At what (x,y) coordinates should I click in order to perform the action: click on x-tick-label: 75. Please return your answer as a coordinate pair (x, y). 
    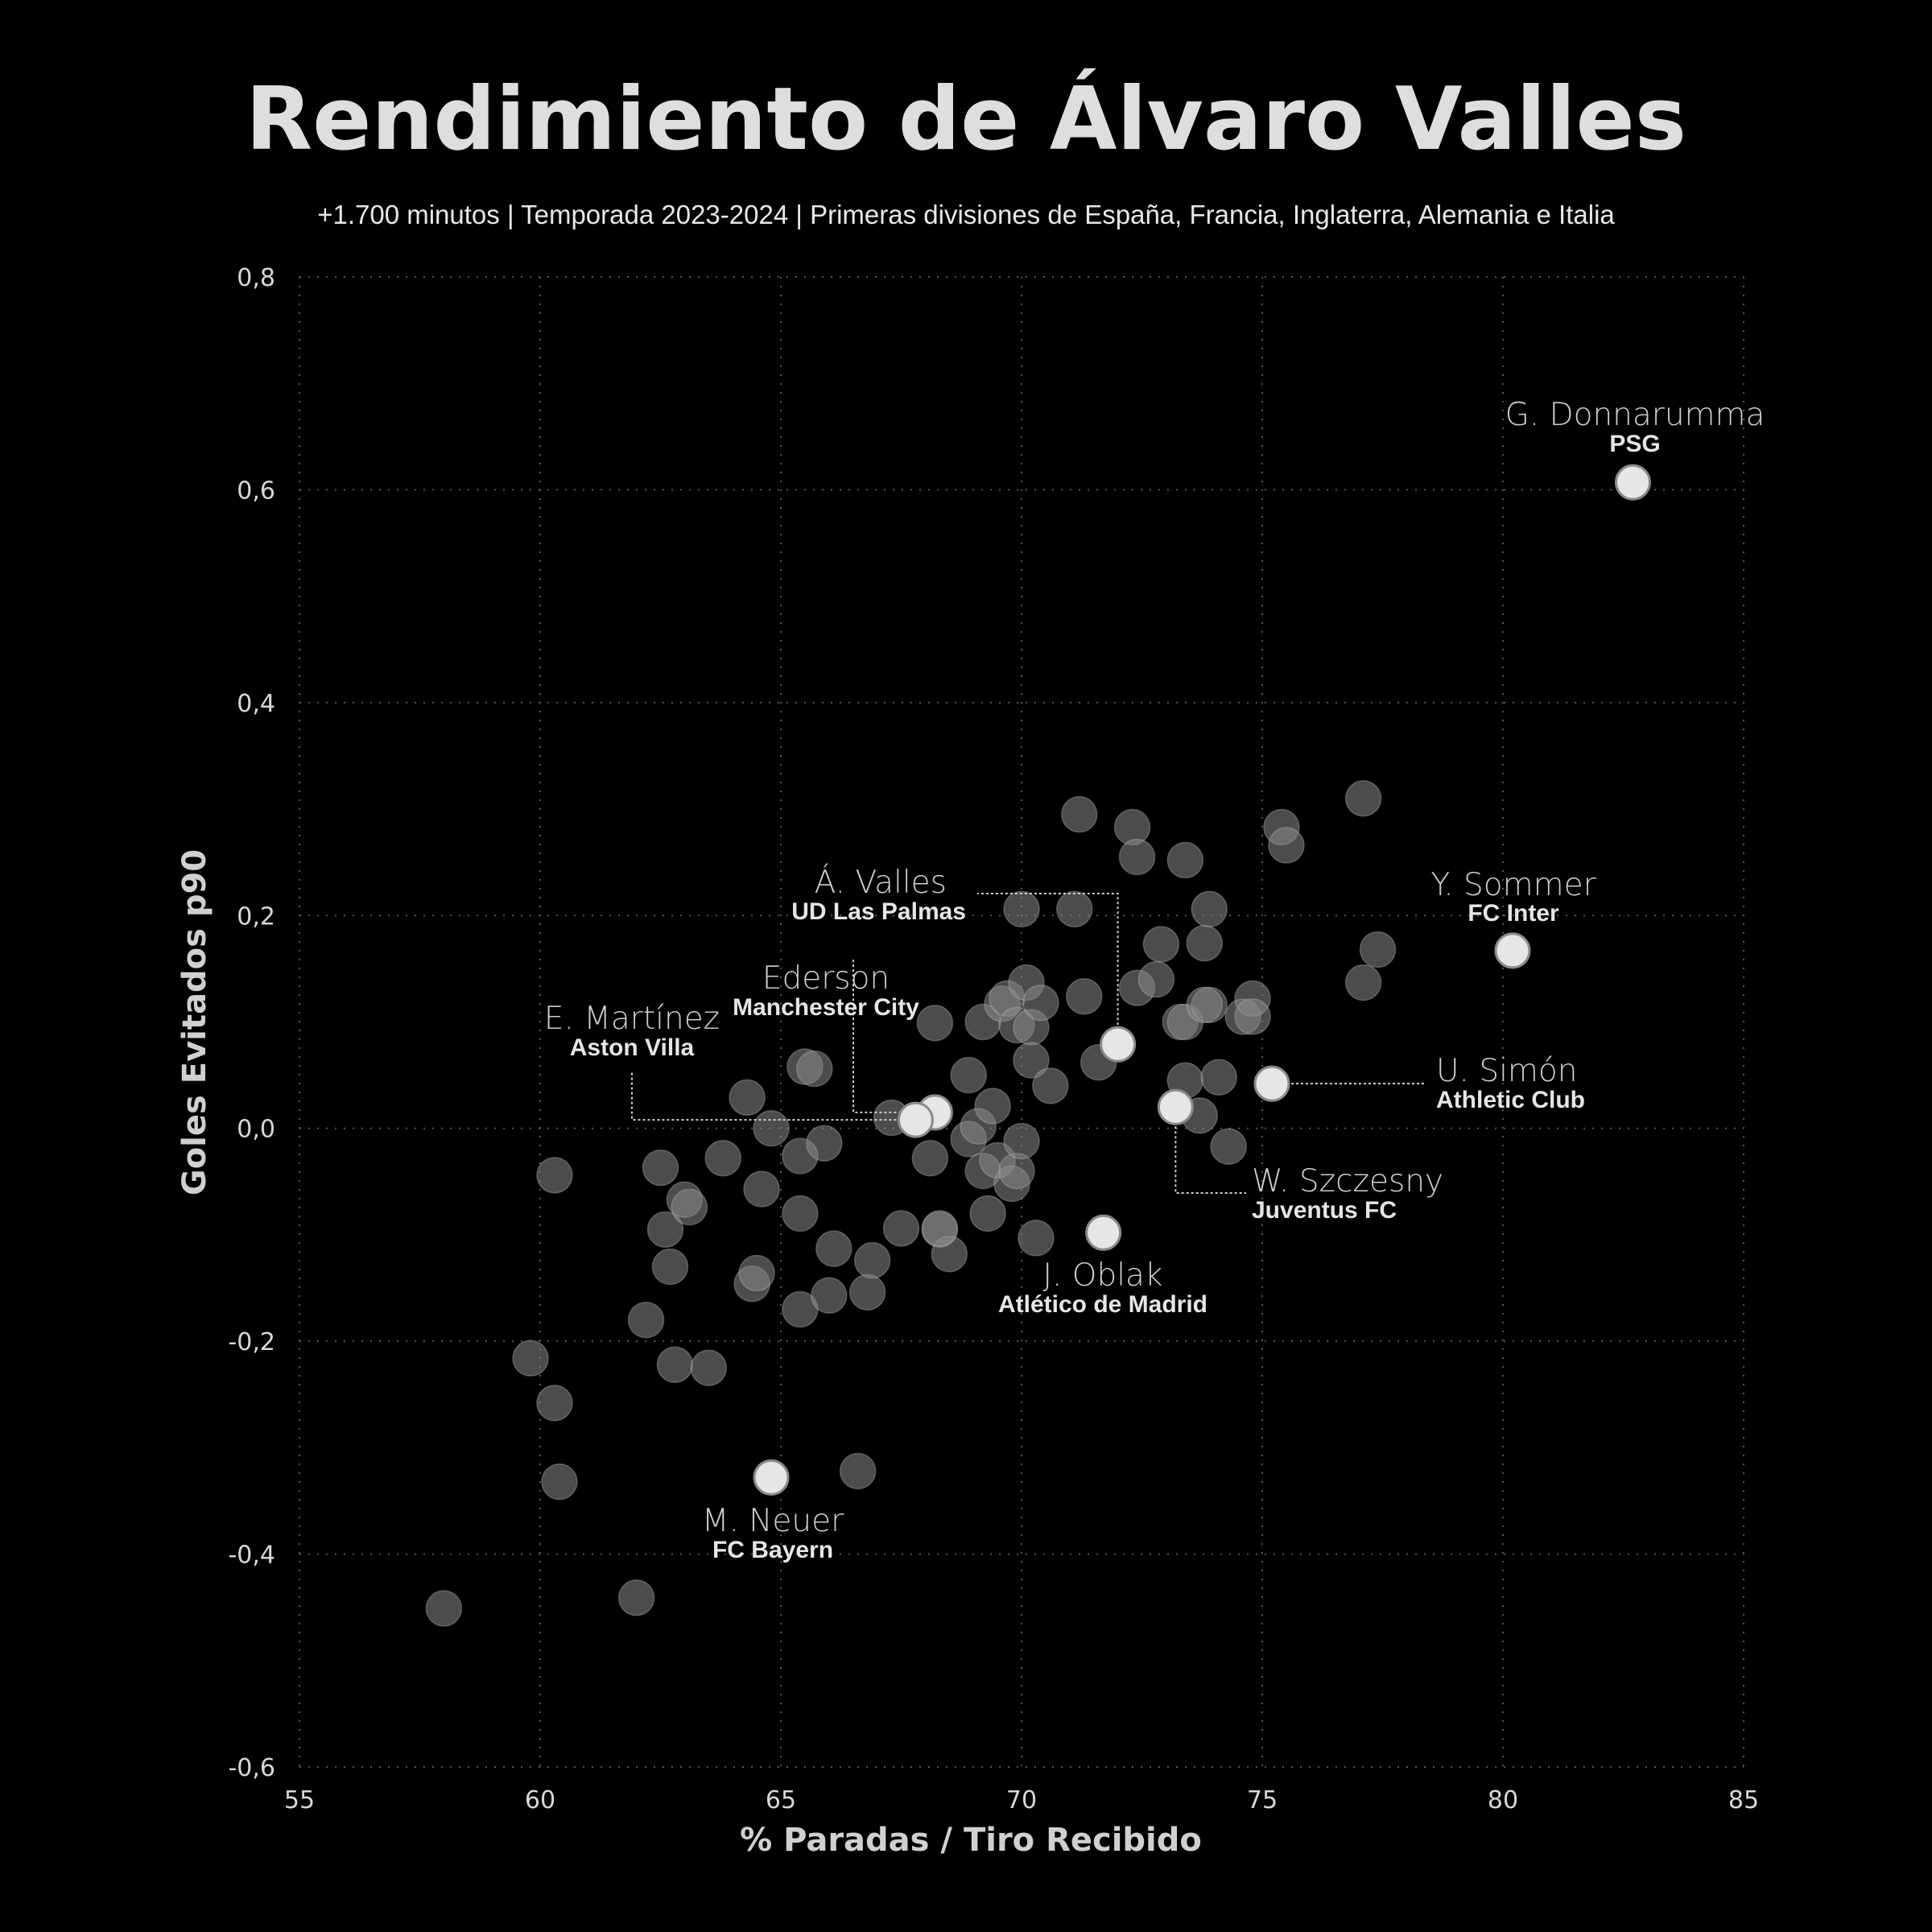
    Looking at the image, I should click on (1262, 1800).